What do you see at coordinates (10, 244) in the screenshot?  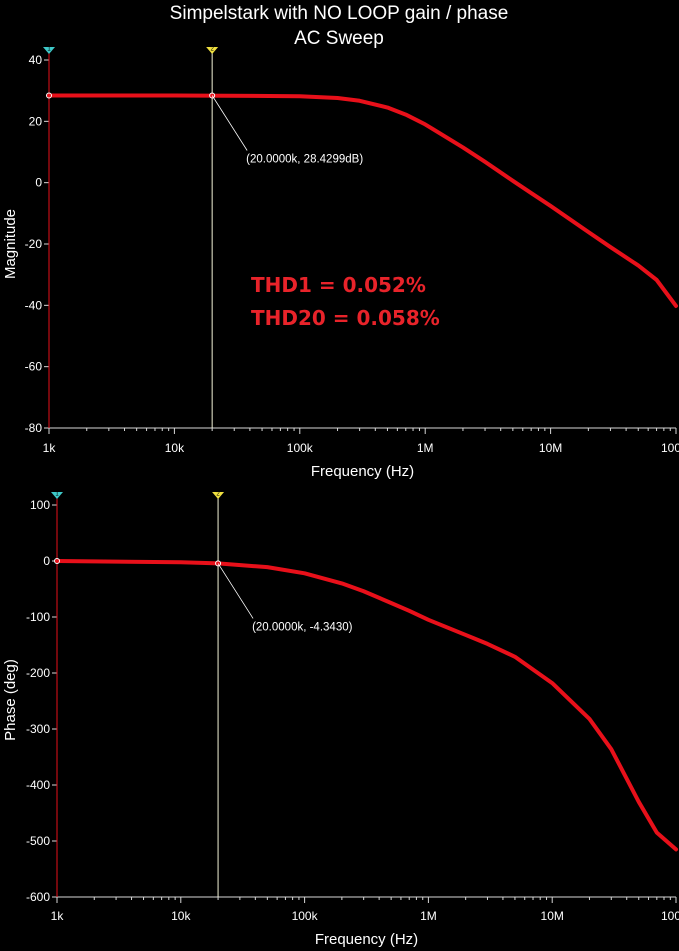 I see `magnitude-y-axis-label: Magnitude` at bounding box center [10, 244].